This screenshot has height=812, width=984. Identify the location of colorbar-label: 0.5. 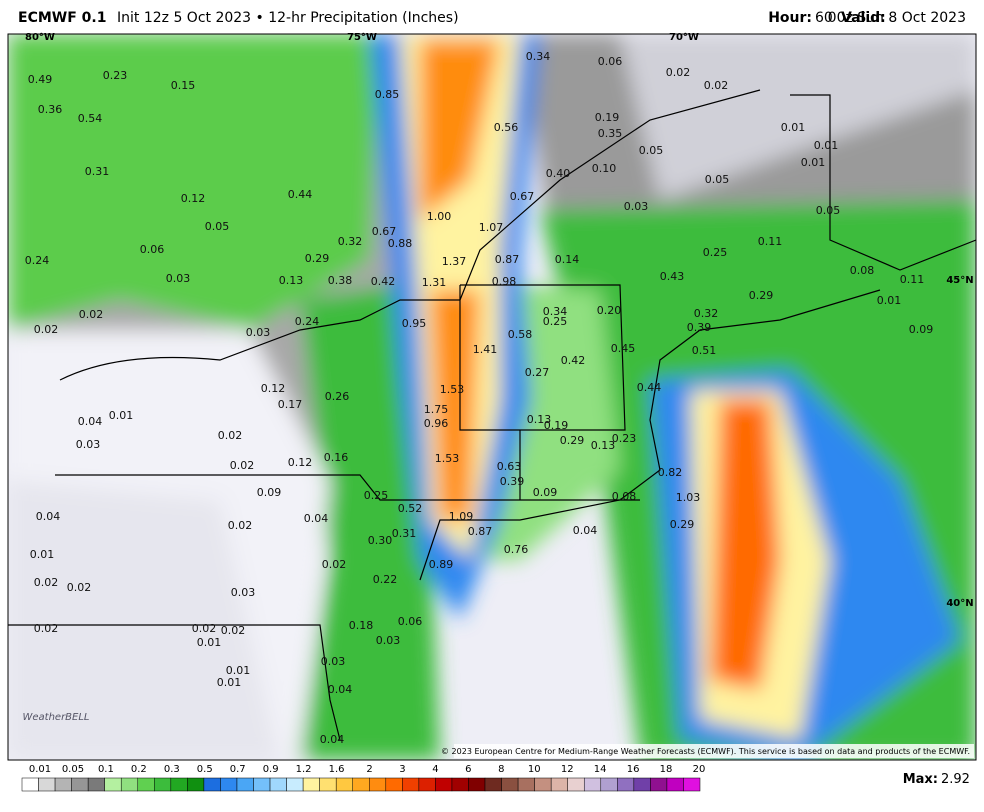
(205, 769).